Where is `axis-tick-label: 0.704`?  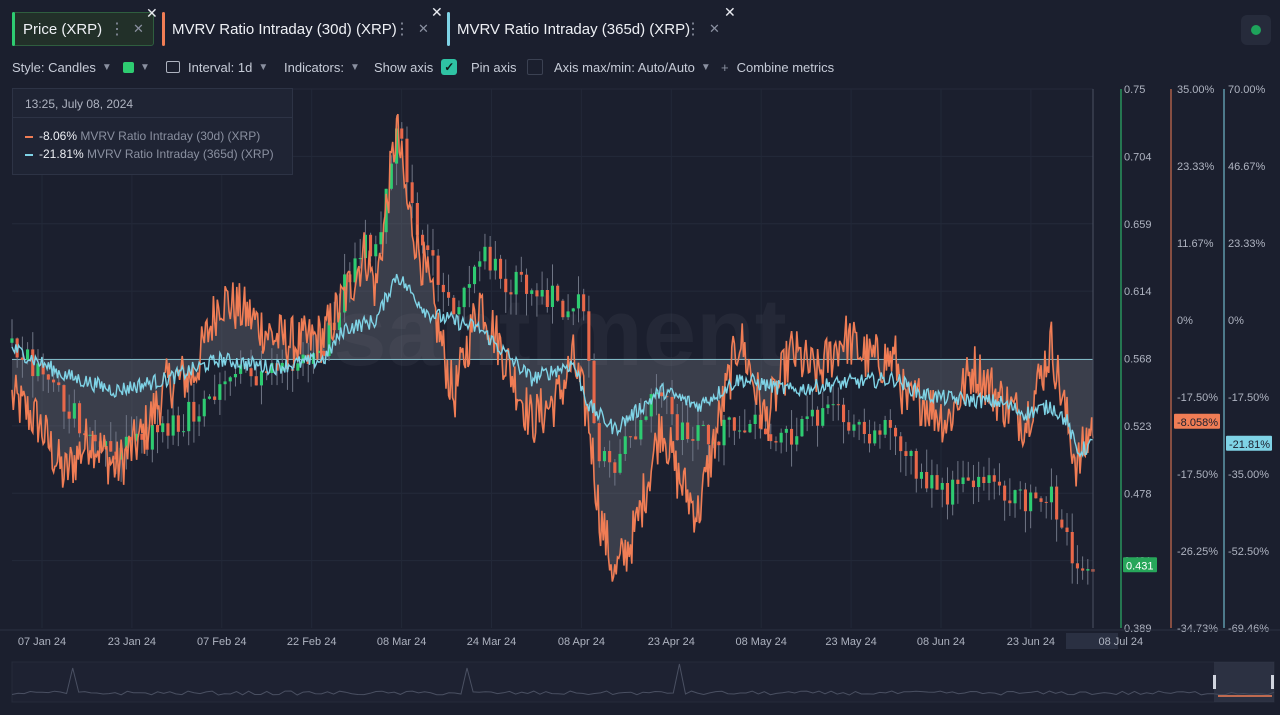 axis-tick-label: 0.704 is located at coordinates (1138, 157).